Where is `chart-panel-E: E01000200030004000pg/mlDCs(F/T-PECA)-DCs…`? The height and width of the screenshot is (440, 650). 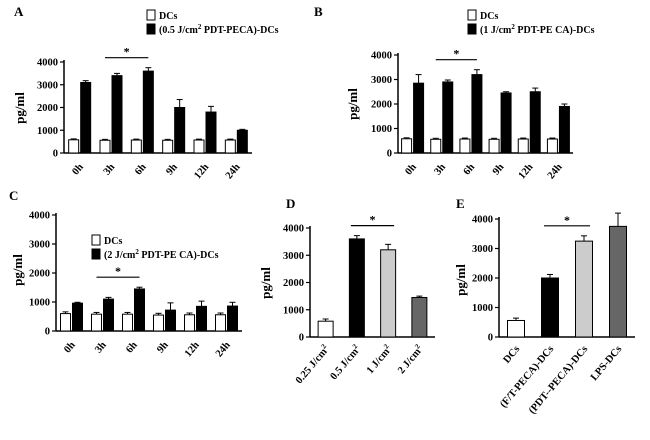
chart-panel-E: E01000200030004000pg/mlDCs(F/T-PECA)-DCs… is located at coordinates (544, 306).